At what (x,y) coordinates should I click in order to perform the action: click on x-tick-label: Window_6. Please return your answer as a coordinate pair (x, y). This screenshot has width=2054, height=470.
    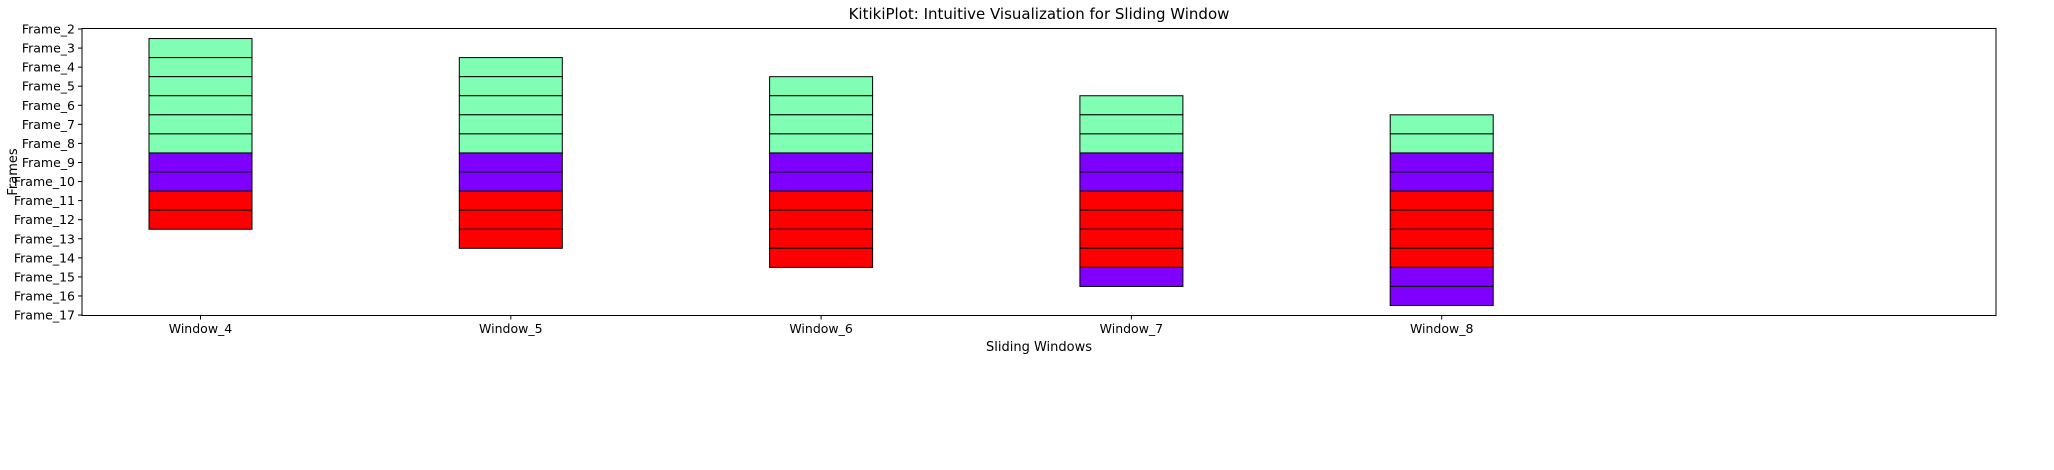
    Looking at the image, I should click on (821, 328).